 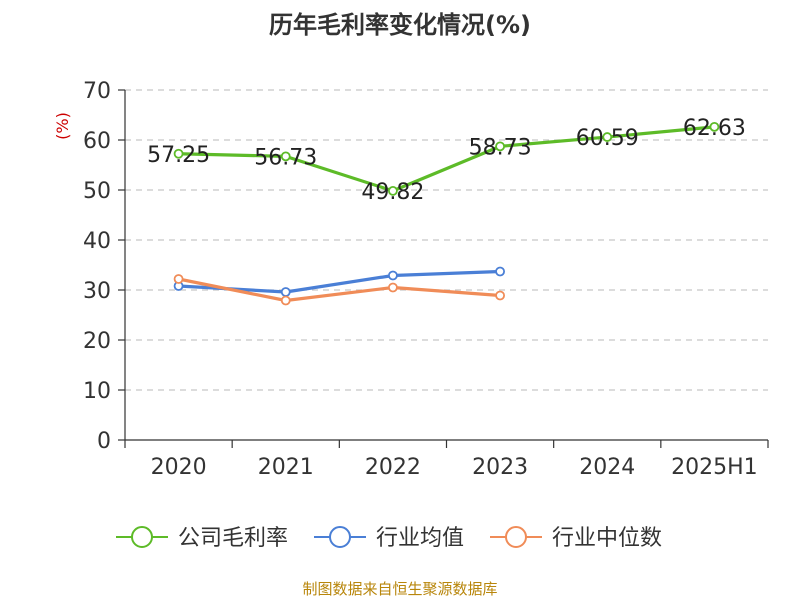 What do you see at coordinates (97, 191) in the screenshot?
I see `y-tick-label: 50` at bounding box center [97, 191].